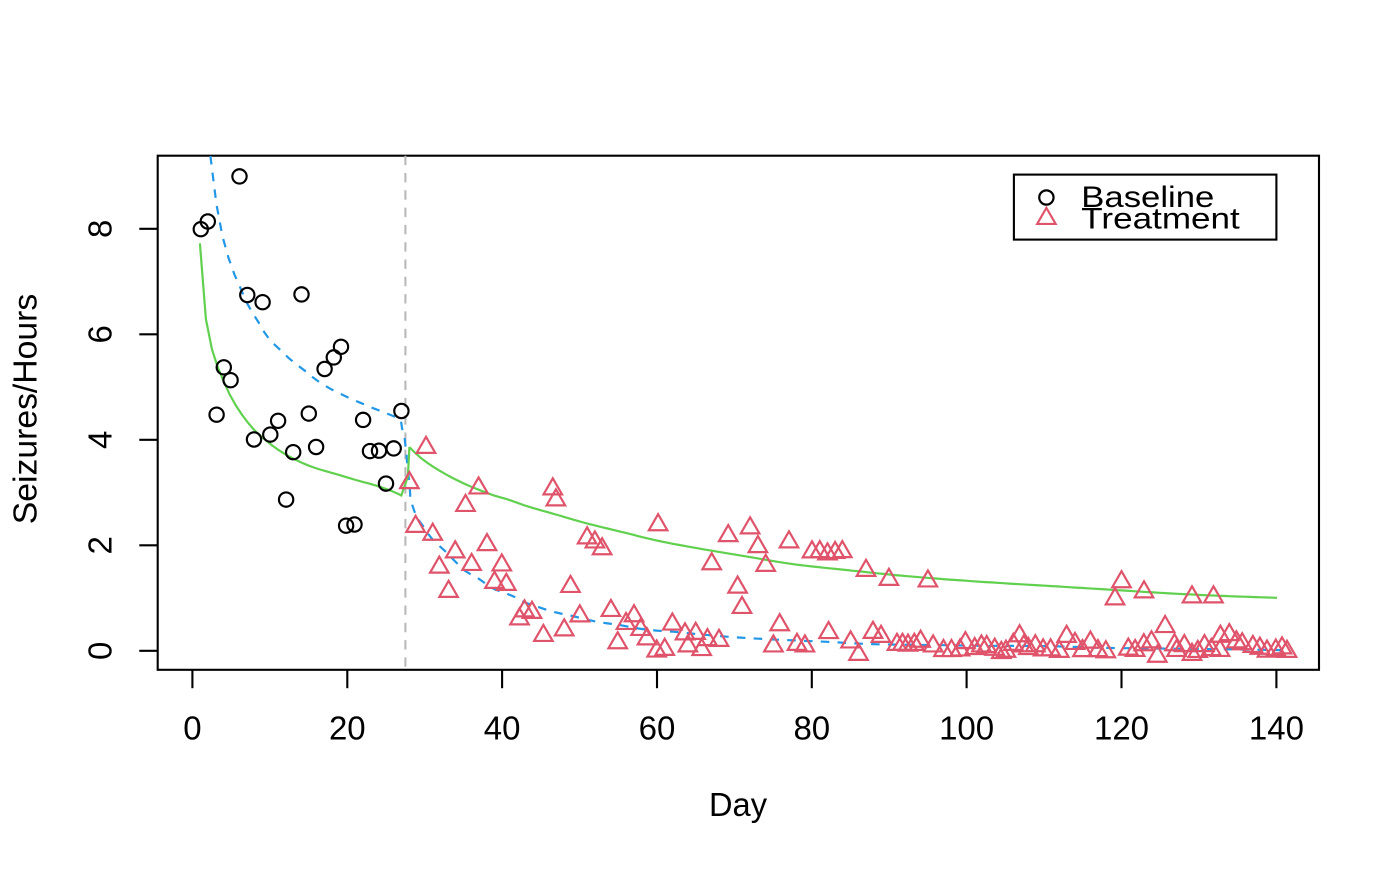 The height and width of the screenshot is (871, 1400). I want to click on svg-text: 100, so click(966, 728).